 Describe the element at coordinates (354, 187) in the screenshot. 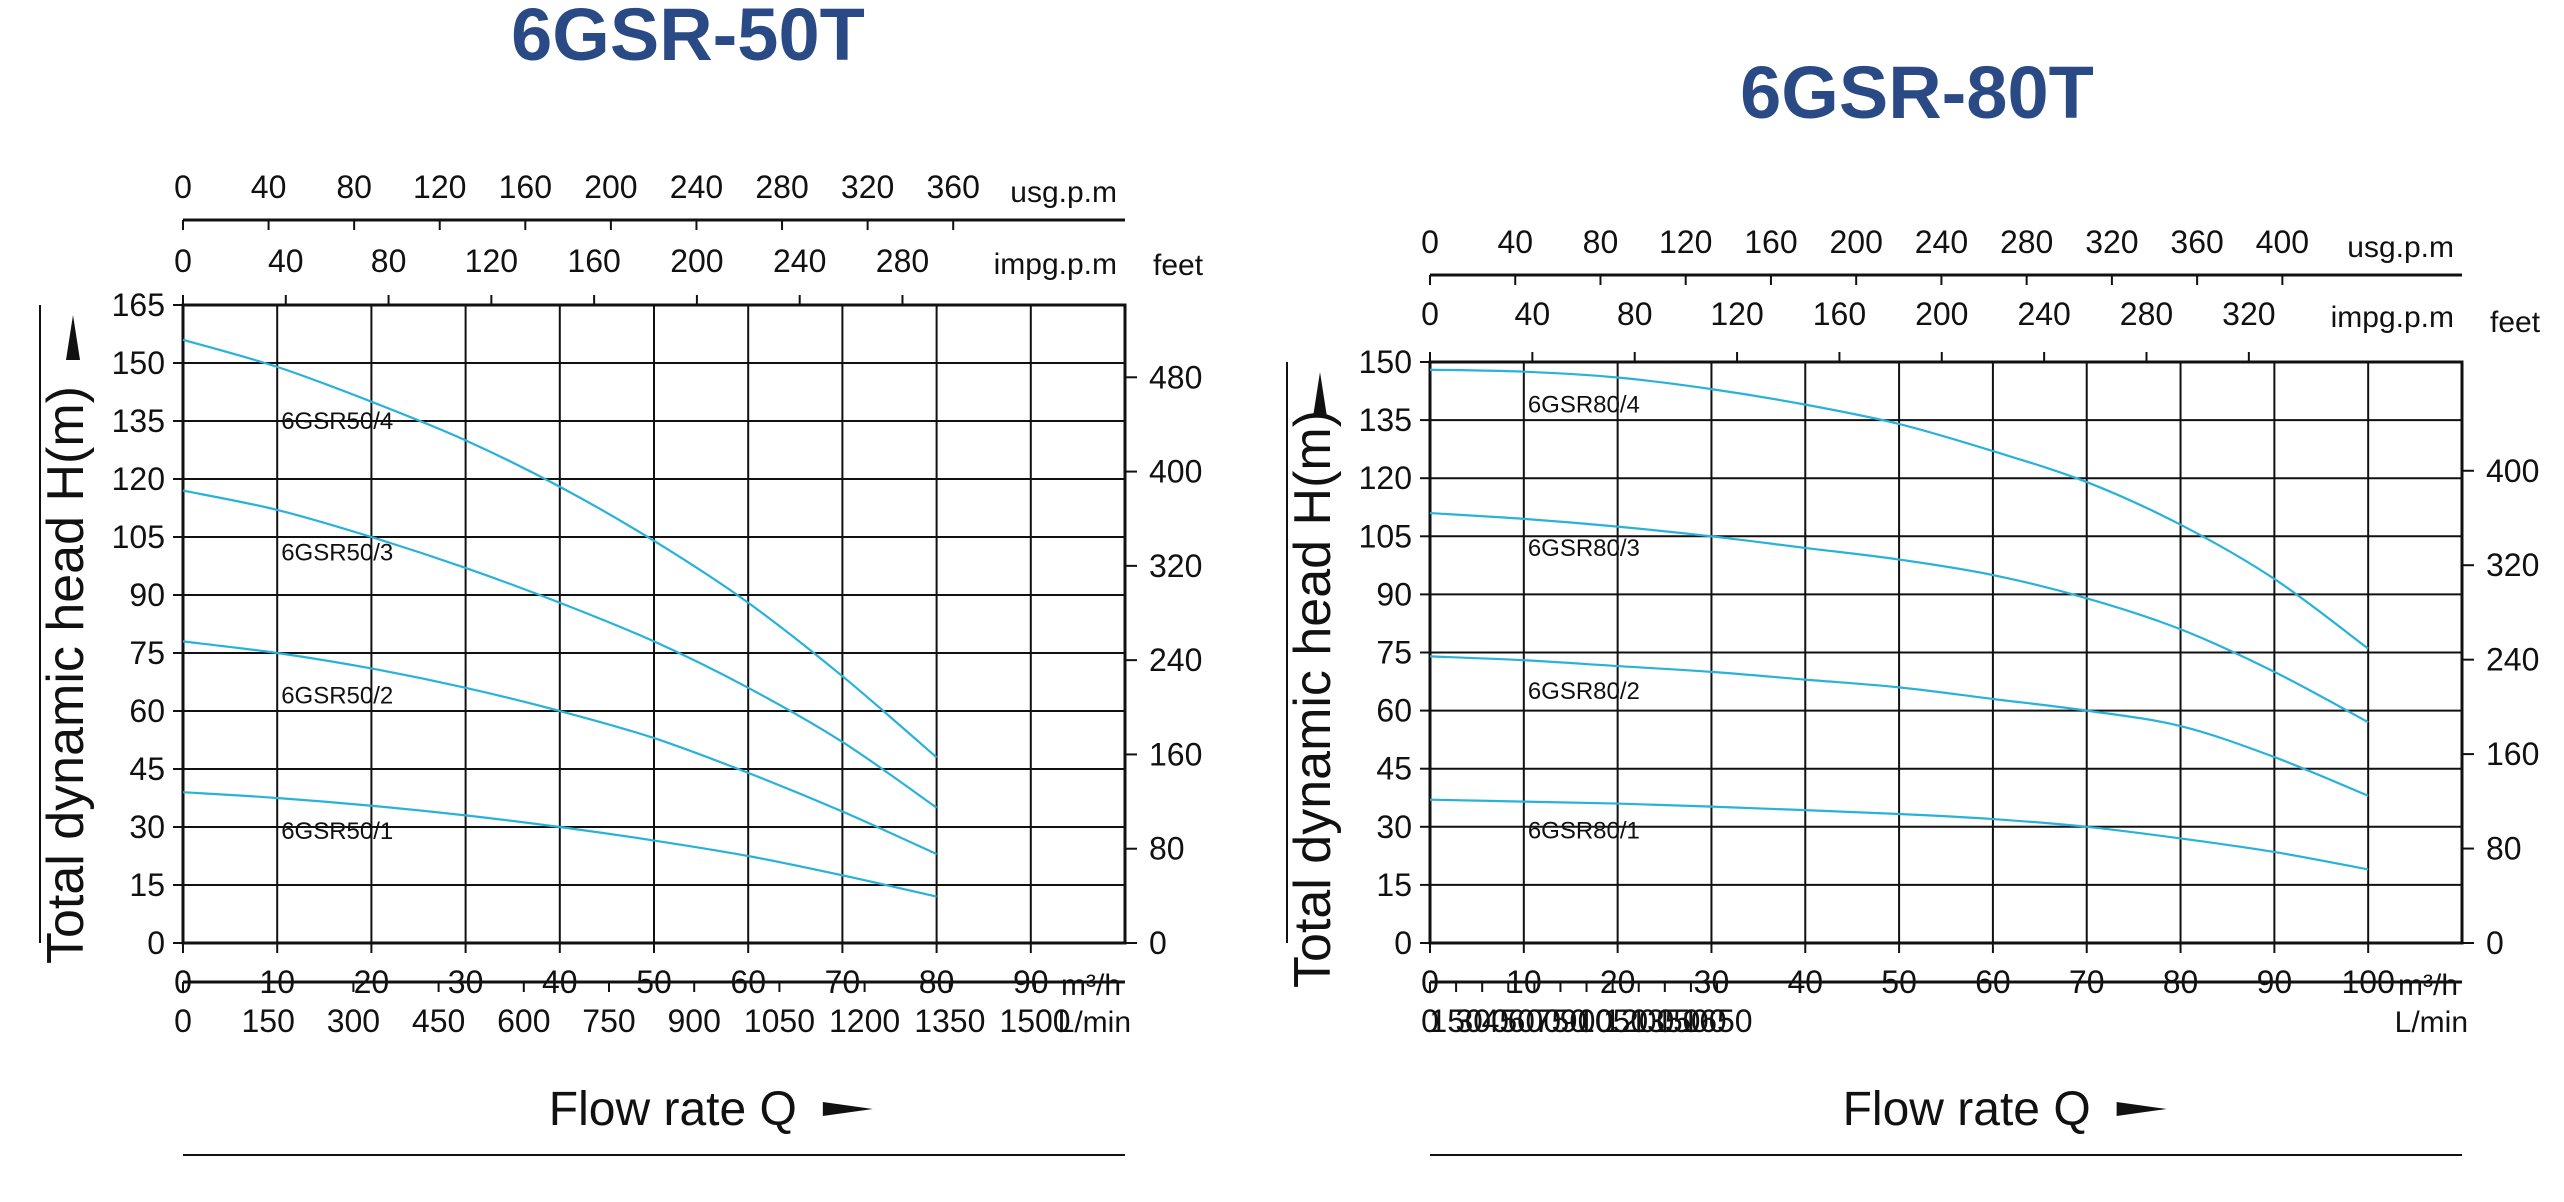

I see `usgpm-tick-label: 80` at that location.